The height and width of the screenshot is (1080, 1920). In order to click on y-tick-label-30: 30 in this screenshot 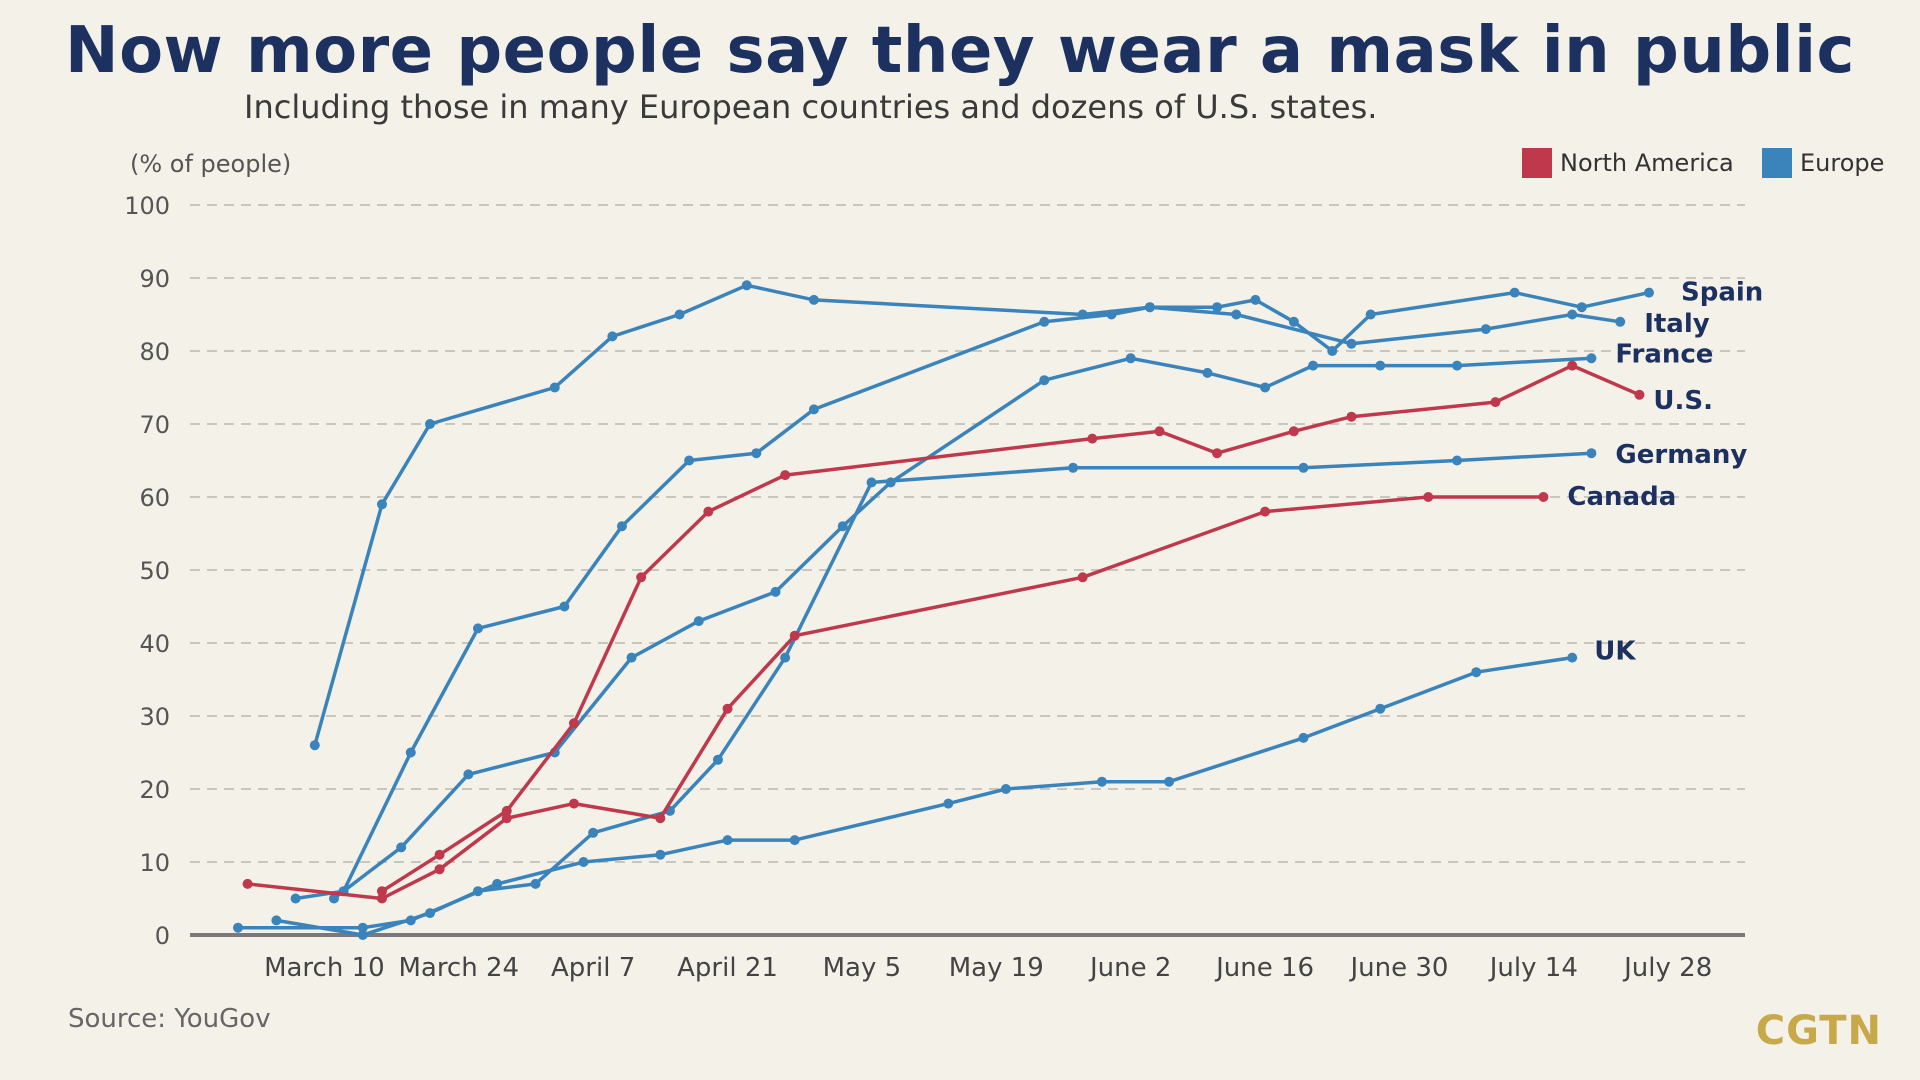, I will do `click(154, 717)`.